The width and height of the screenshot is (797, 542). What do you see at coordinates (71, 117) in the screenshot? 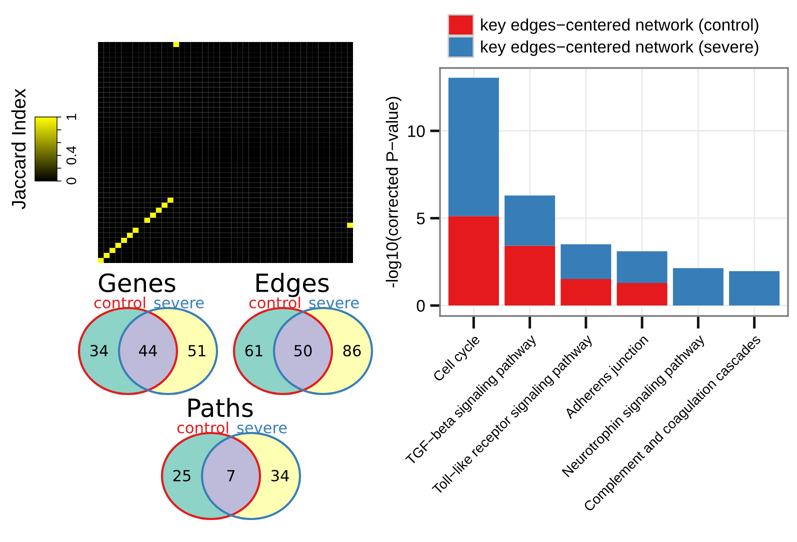
I see `color-bar-label: 1` at bounding box center [71, 117].